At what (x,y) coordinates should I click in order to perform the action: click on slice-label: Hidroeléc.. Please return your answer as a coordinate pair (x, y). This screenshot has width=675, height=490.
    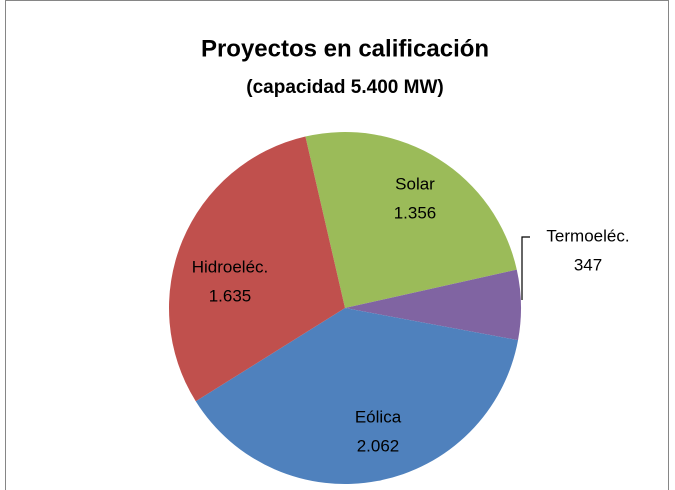
    Looking at the image, I should click on (230, 266).